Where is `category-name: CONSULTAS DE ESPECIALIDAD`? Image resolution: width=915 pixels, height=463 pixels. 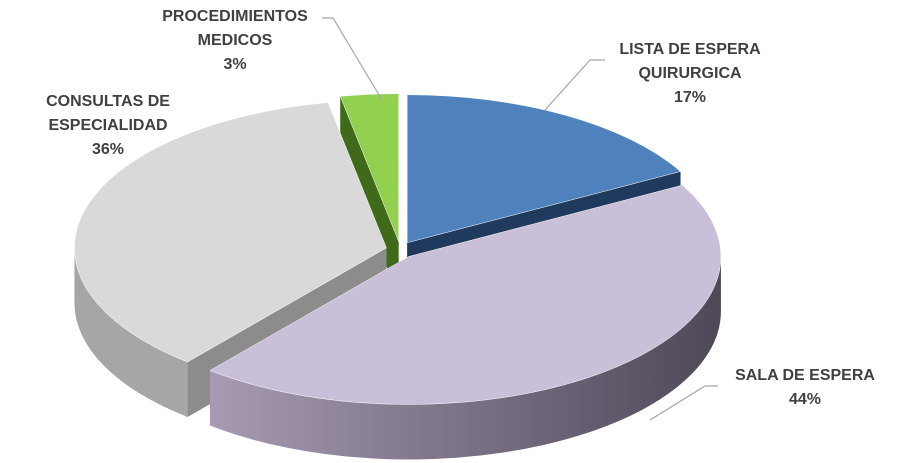
category-name: CONSULTAS DE ESPECIALIDAD is located at coordinates (108, 113).